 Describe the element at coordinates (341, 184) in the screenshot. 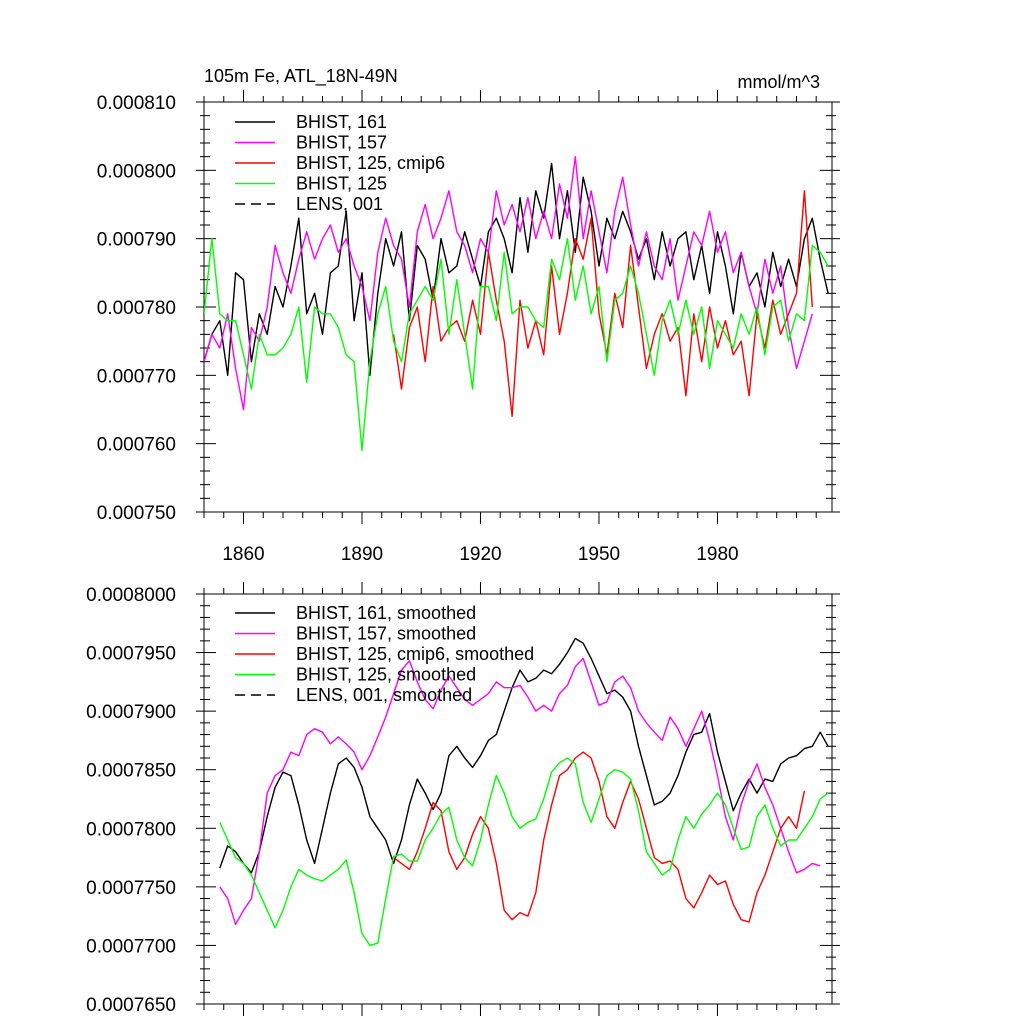

I see `legend-label: BHIST, 125` at that location.